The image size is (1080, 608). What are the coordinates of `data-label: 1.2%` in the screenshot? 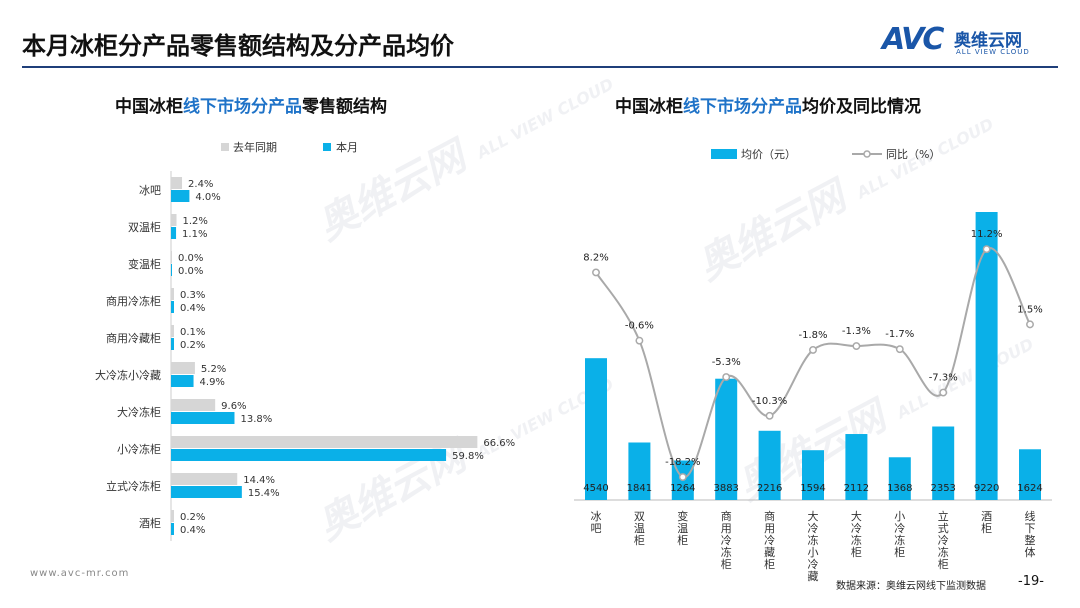 It's located at (195, 221).